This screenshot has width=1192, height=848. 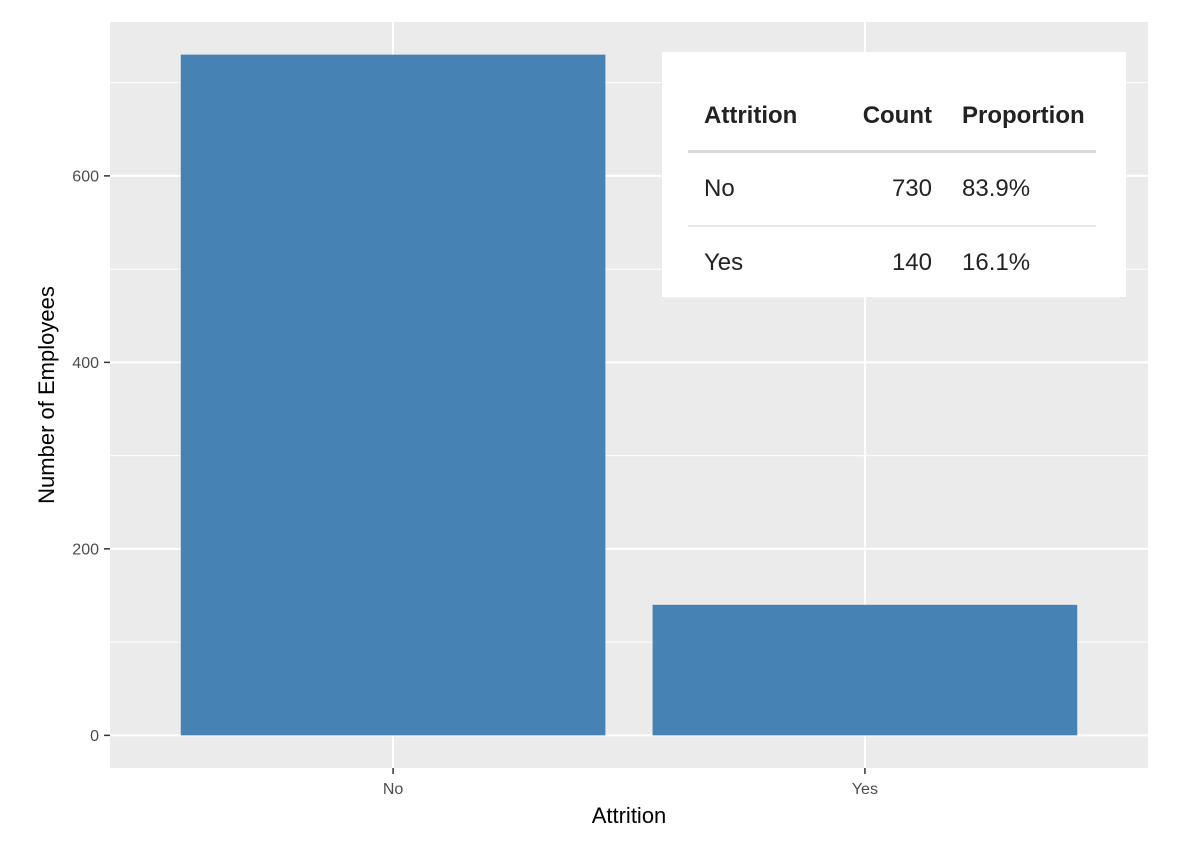 What do you see at coordinates (762, 117) in the screenshot?
I see `header-attrition: Attrition` at bounding box center [762, 117].